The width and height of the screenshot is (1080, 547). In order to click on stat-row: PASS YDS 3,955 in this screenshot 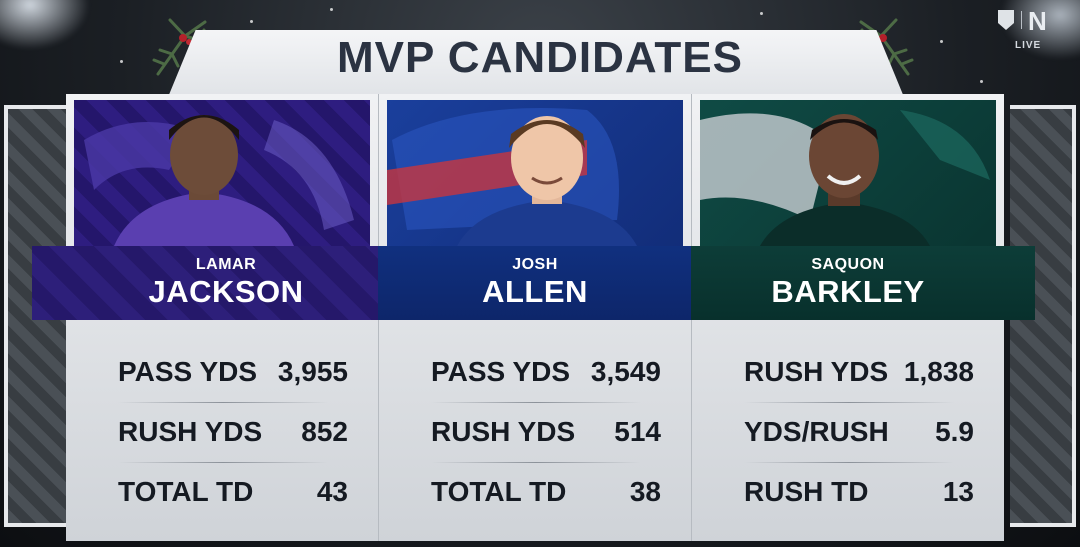, I will do `click(233, 372)`.